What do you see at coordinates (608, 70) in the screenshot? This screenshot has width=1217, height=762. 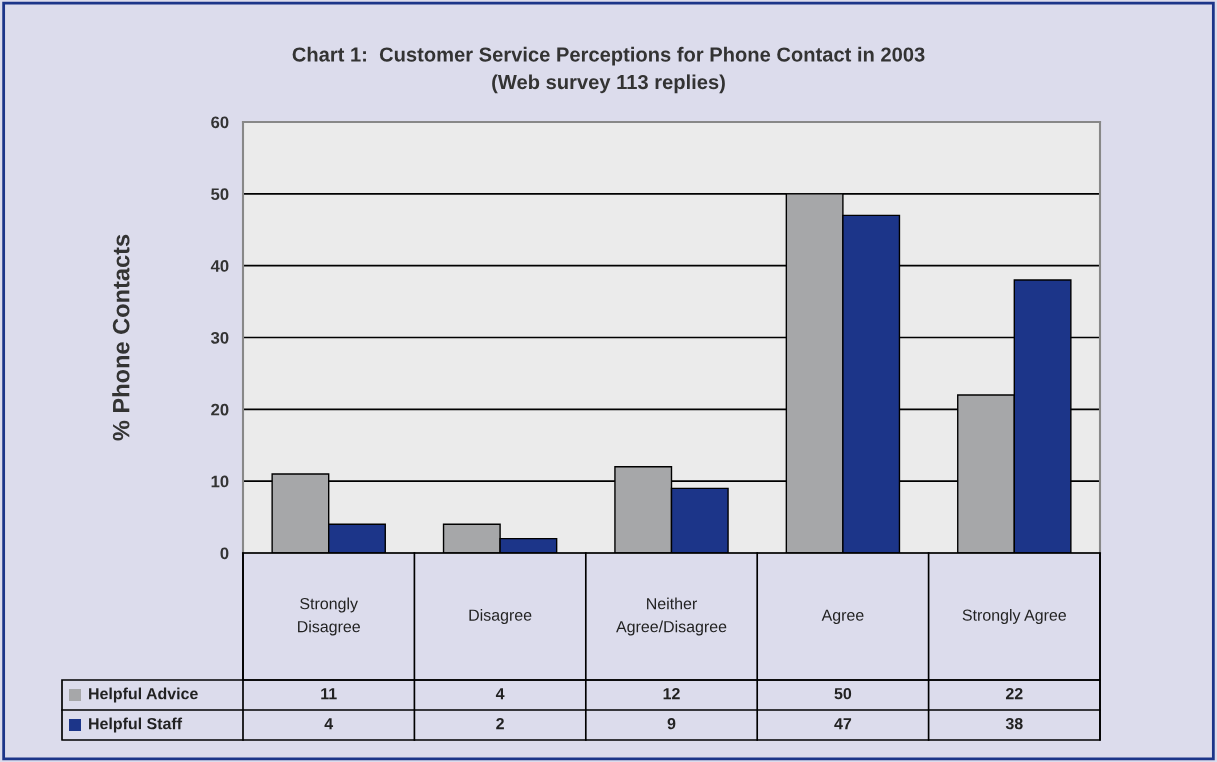 I see `chart-title: Chart 1: Customer Service Perceptions for Phone Contact in 2003 (Web survey 113 replies)` at bounding box center [608, 70].